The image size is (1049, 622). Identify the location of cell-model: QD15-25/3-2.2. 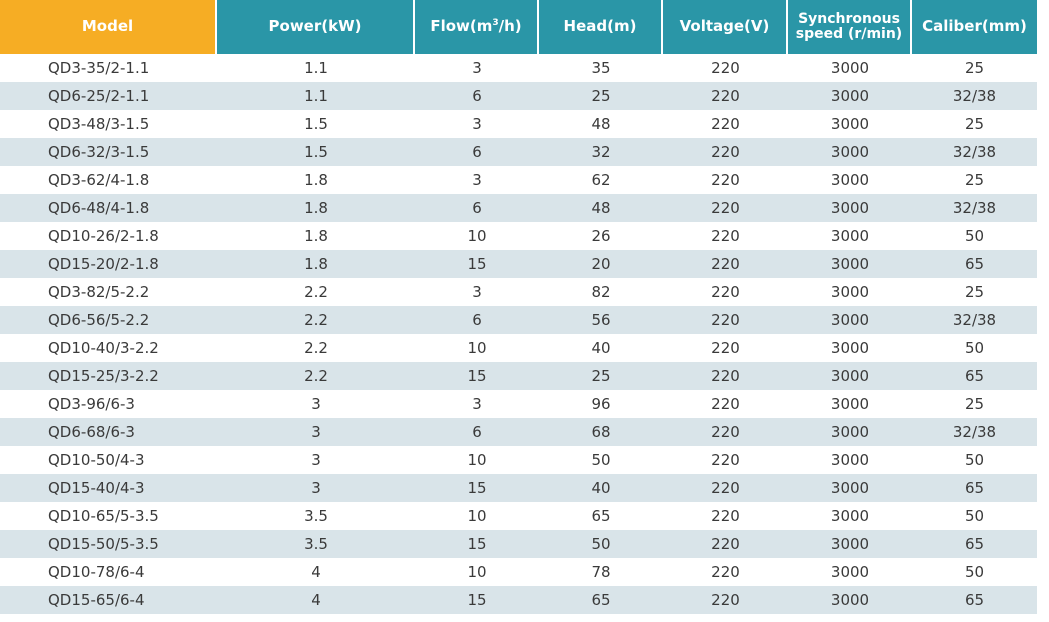
(108, 376).